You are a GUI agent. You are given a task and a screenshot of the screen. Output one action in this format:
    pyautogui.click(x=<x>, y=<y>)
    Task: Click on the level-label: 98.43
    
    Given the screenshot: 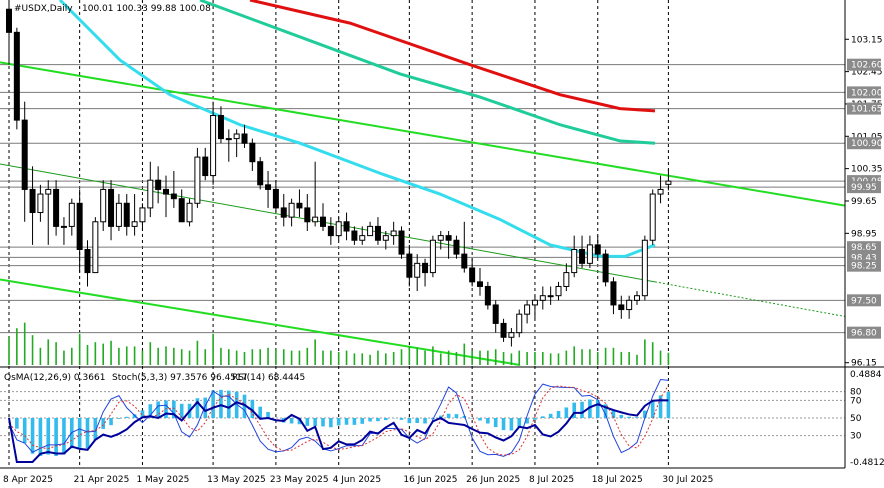 What is the action you would take?
    pyautogui.click(x=864, y=258)
    